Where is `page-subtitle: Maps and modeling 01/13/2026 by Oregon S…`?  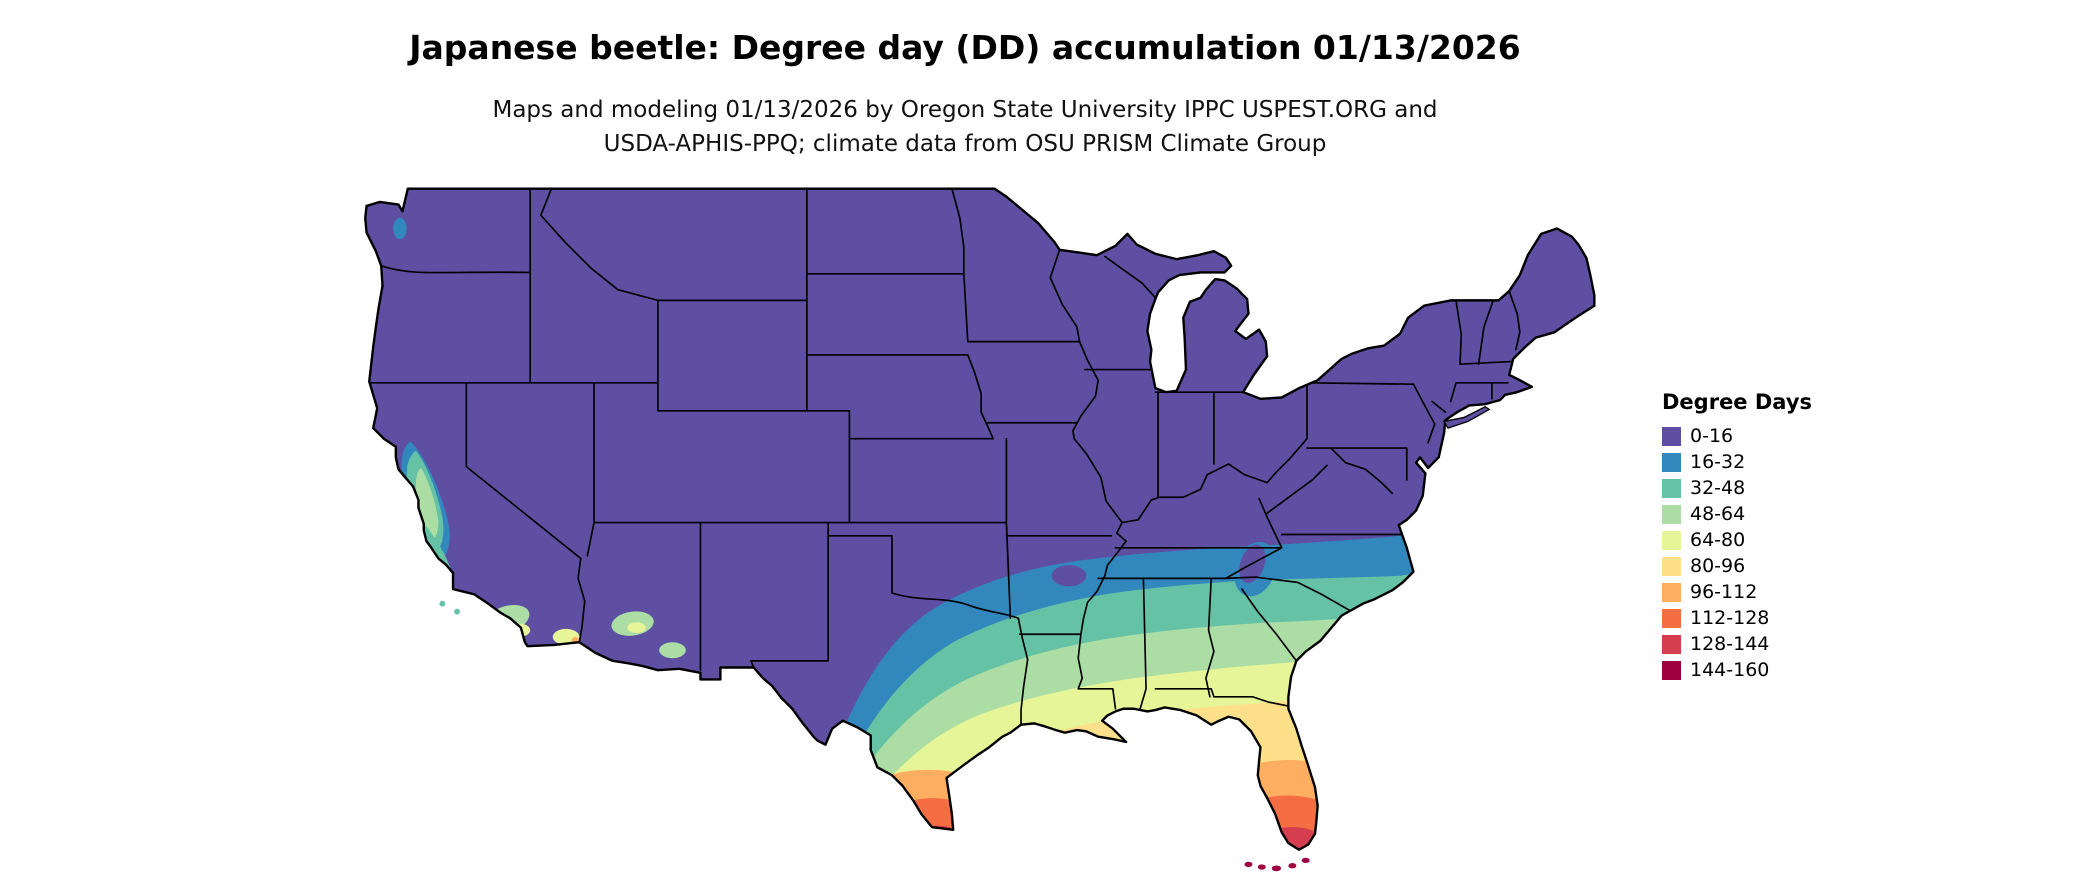 page-subtitle: Maps and modeling 01/13/2026 by Oregon S… is located at coordinates (965, 127).